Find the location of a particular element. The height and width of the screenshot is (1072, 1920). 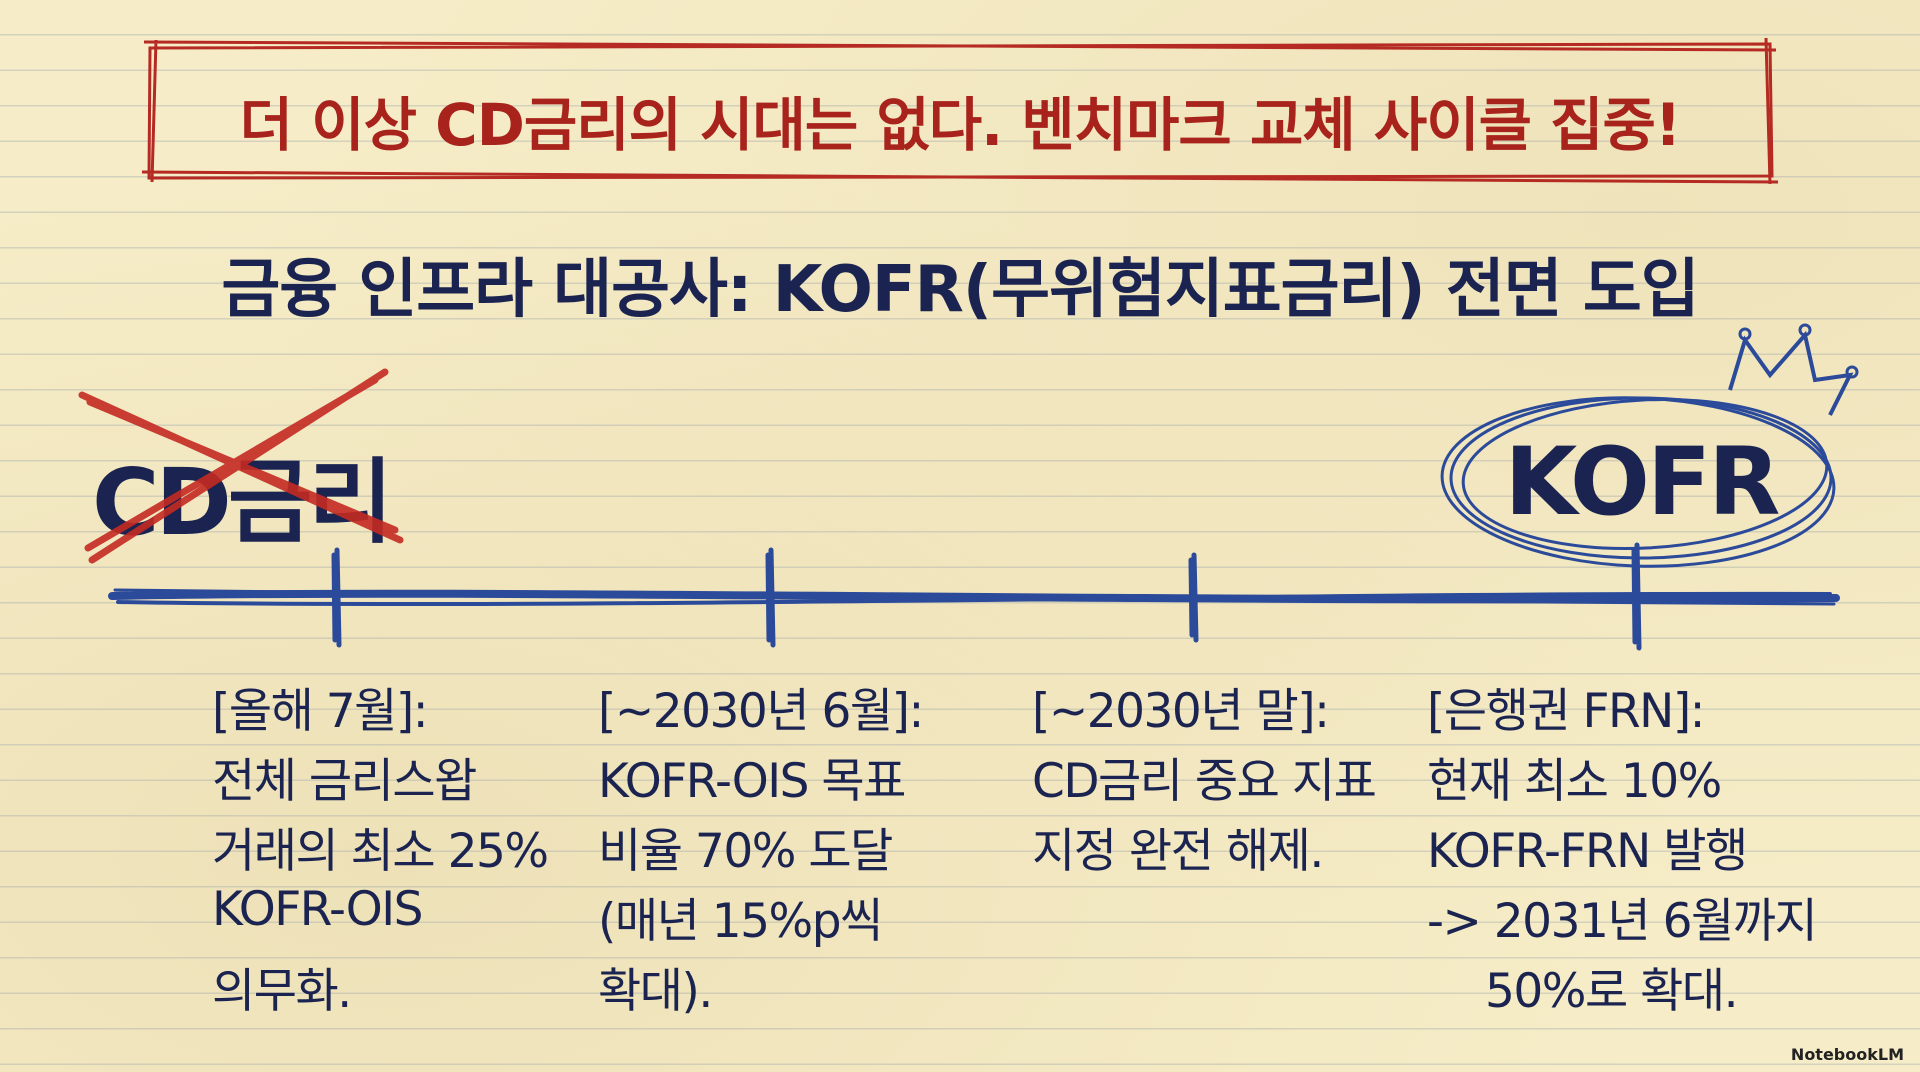

milestone-line: KOFR-FRN 발행 is located at coordinates (1587, 851).